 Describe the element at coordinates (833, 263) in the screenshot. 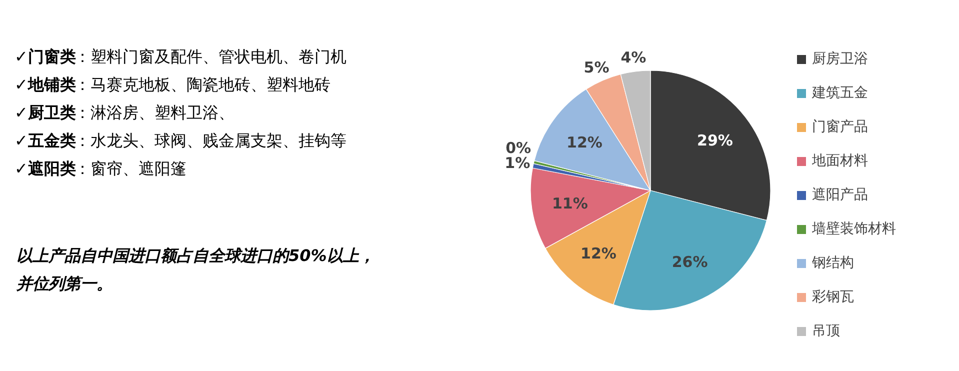

I see `legend-label: 钢结构` at that location.